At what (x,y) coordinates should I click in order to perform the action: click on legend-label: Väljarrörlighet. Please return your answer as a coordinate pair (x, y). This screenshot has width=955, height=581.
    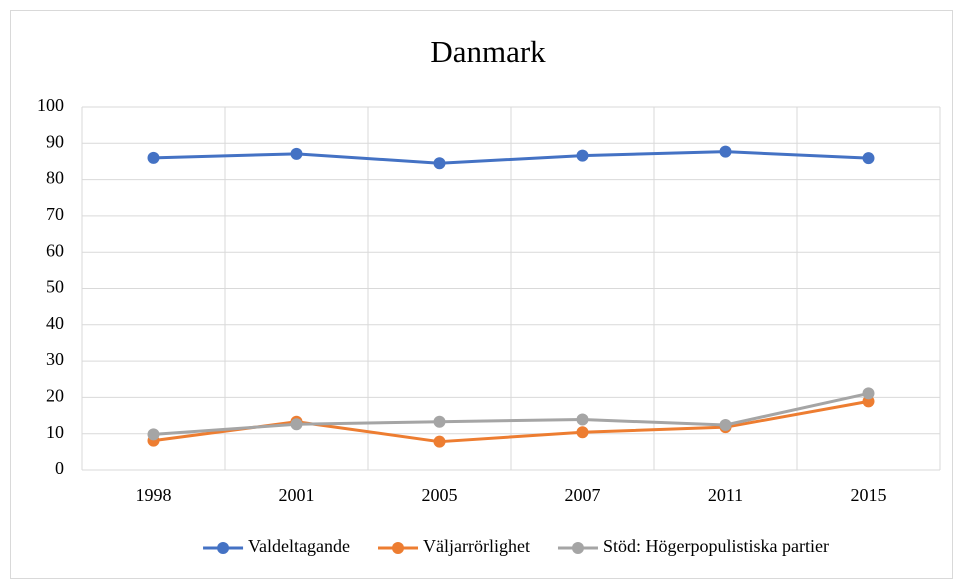
    Looking at the image, I should click on (476, 546).